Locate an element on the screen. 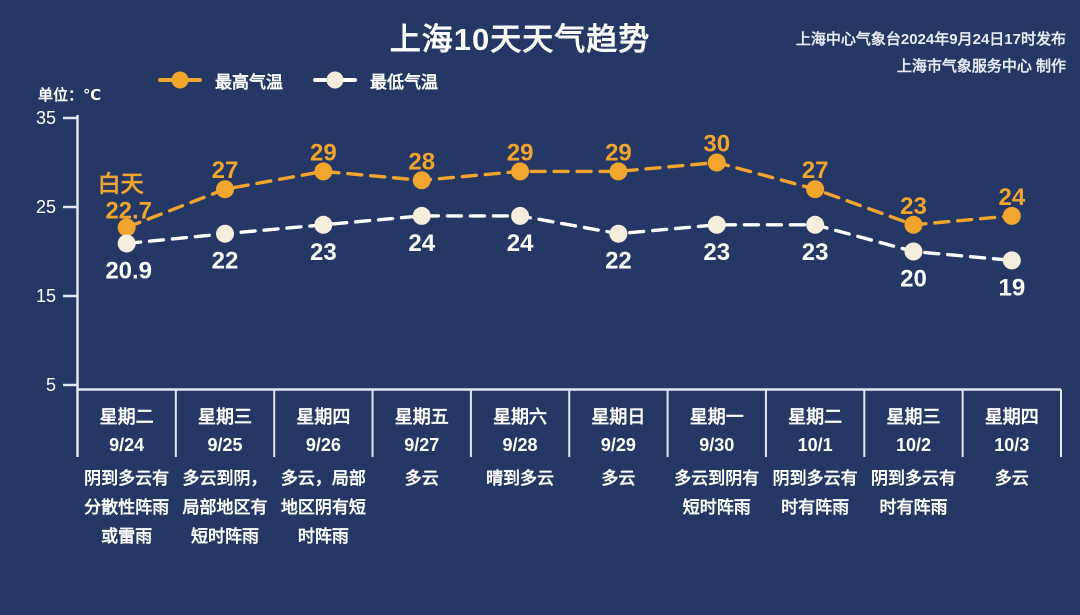 The image size is (1080, 615). date-label: 10/2 is located at coordinates (913, 445).